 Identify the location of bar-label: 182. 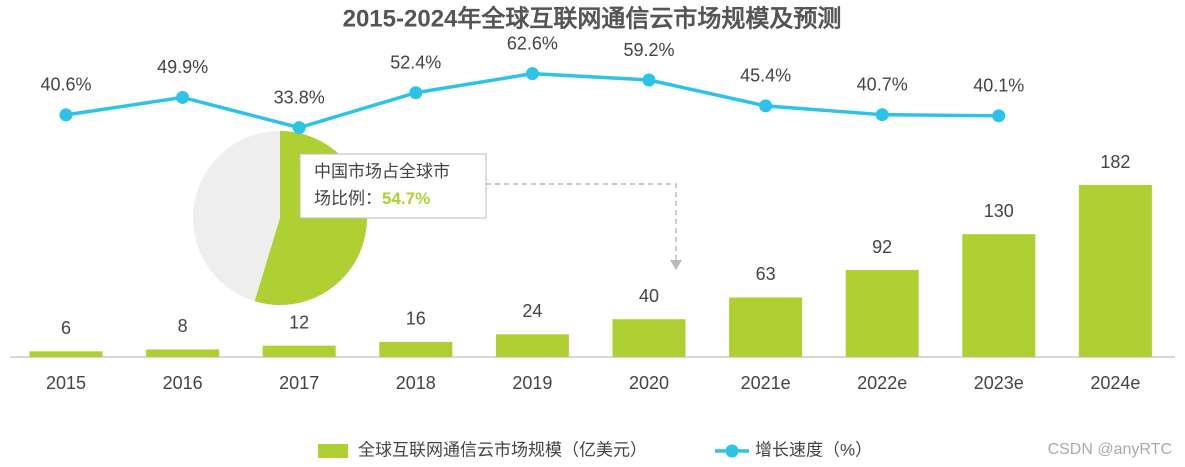
(1115, 162).